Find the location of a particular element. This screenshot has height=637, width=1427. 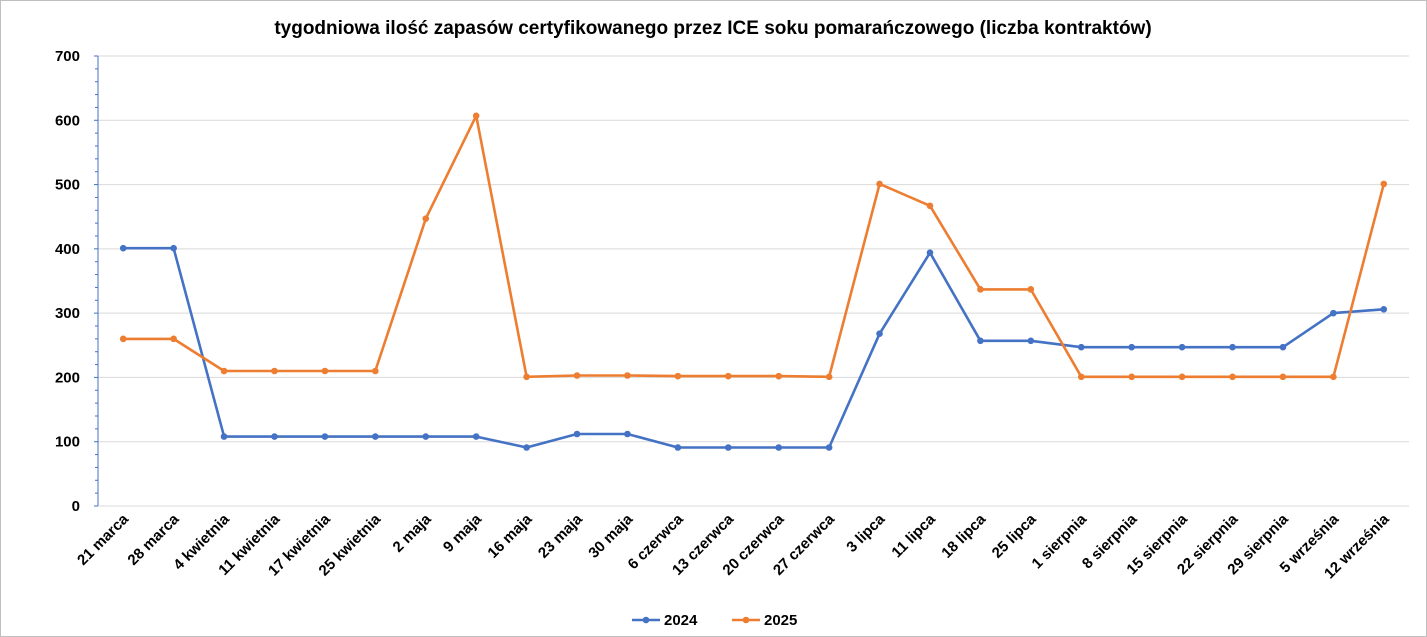

x-tick-label: 23 maja is located at coordinates (560, 535).